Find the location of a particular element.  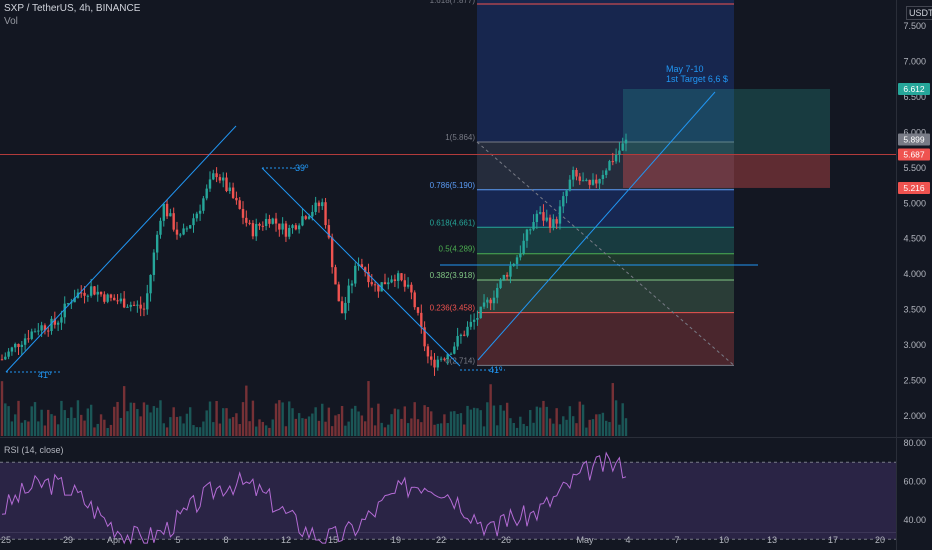

rsi-band is located at coordinates (448, 501).